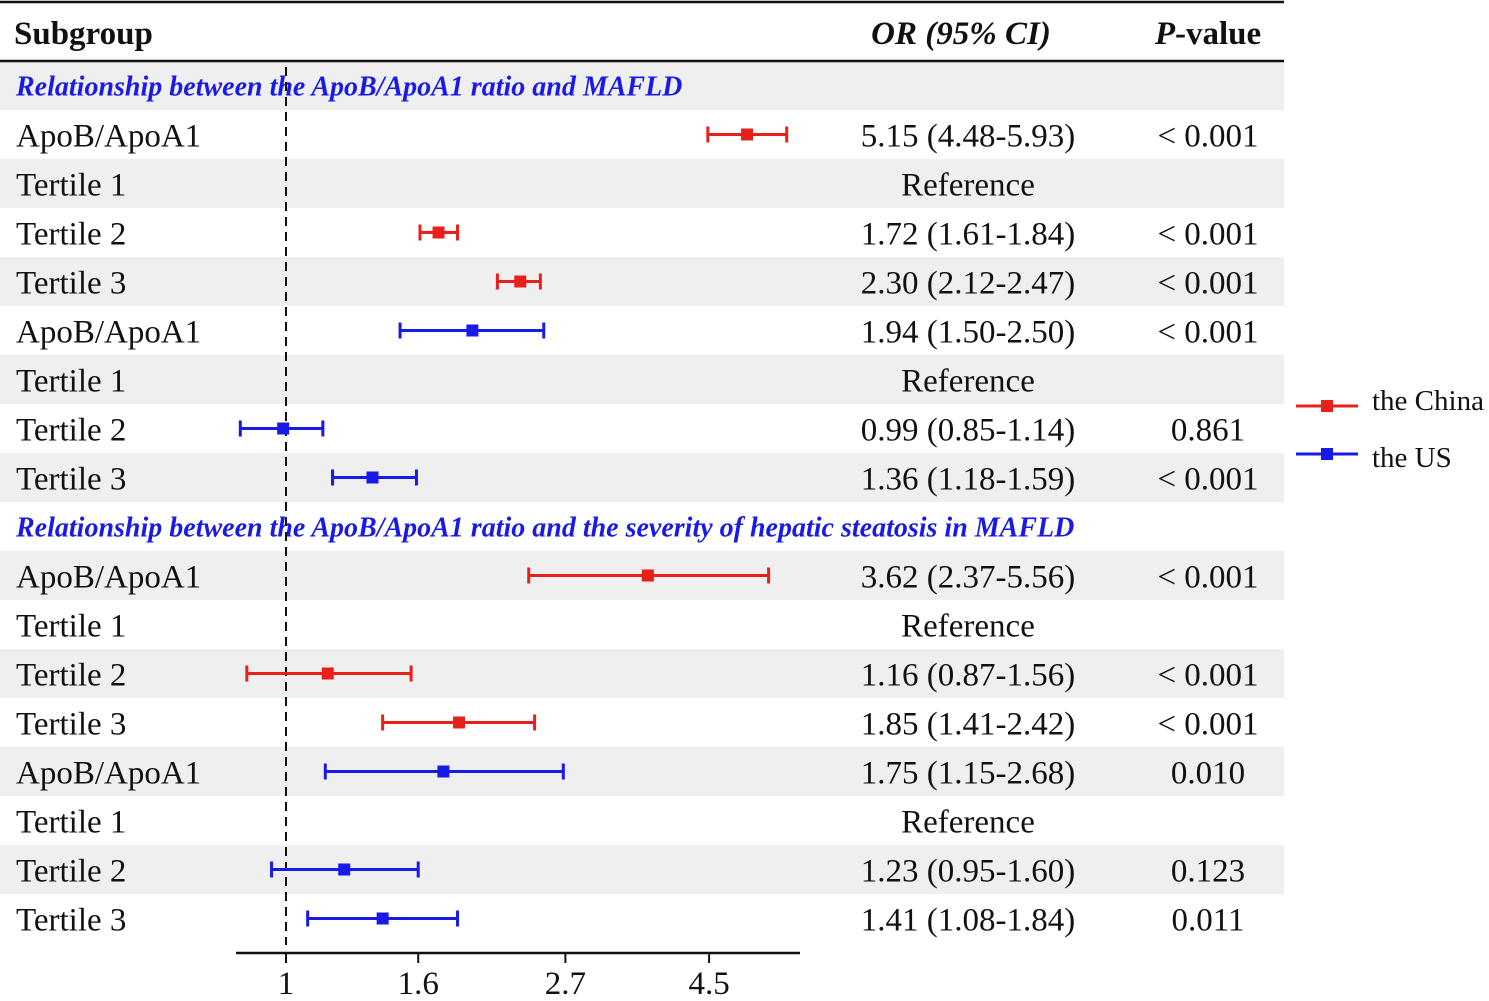 The height and width of the screenshot is (1001, 1489). Describe the element at coordinates (968, 333) in the screenshot. I see `or-ci-value: 1.94 (1.50-2.50)` at that location.